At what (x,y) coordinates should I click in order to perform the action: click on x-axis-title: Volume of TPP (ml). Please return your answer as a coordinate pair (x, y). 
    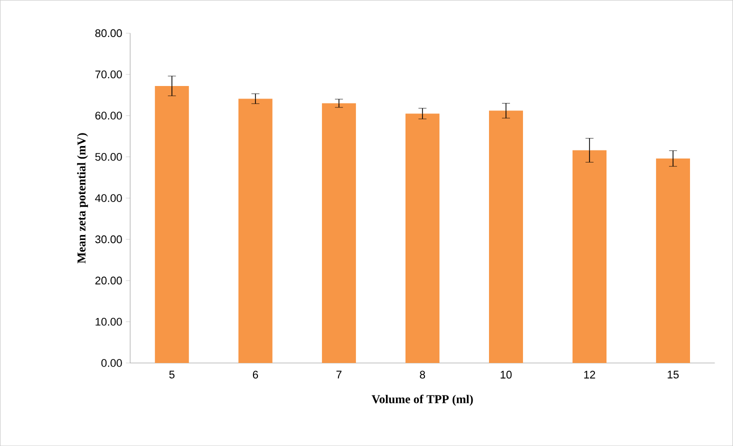
    Looking at the image, I should click on (422, 400).